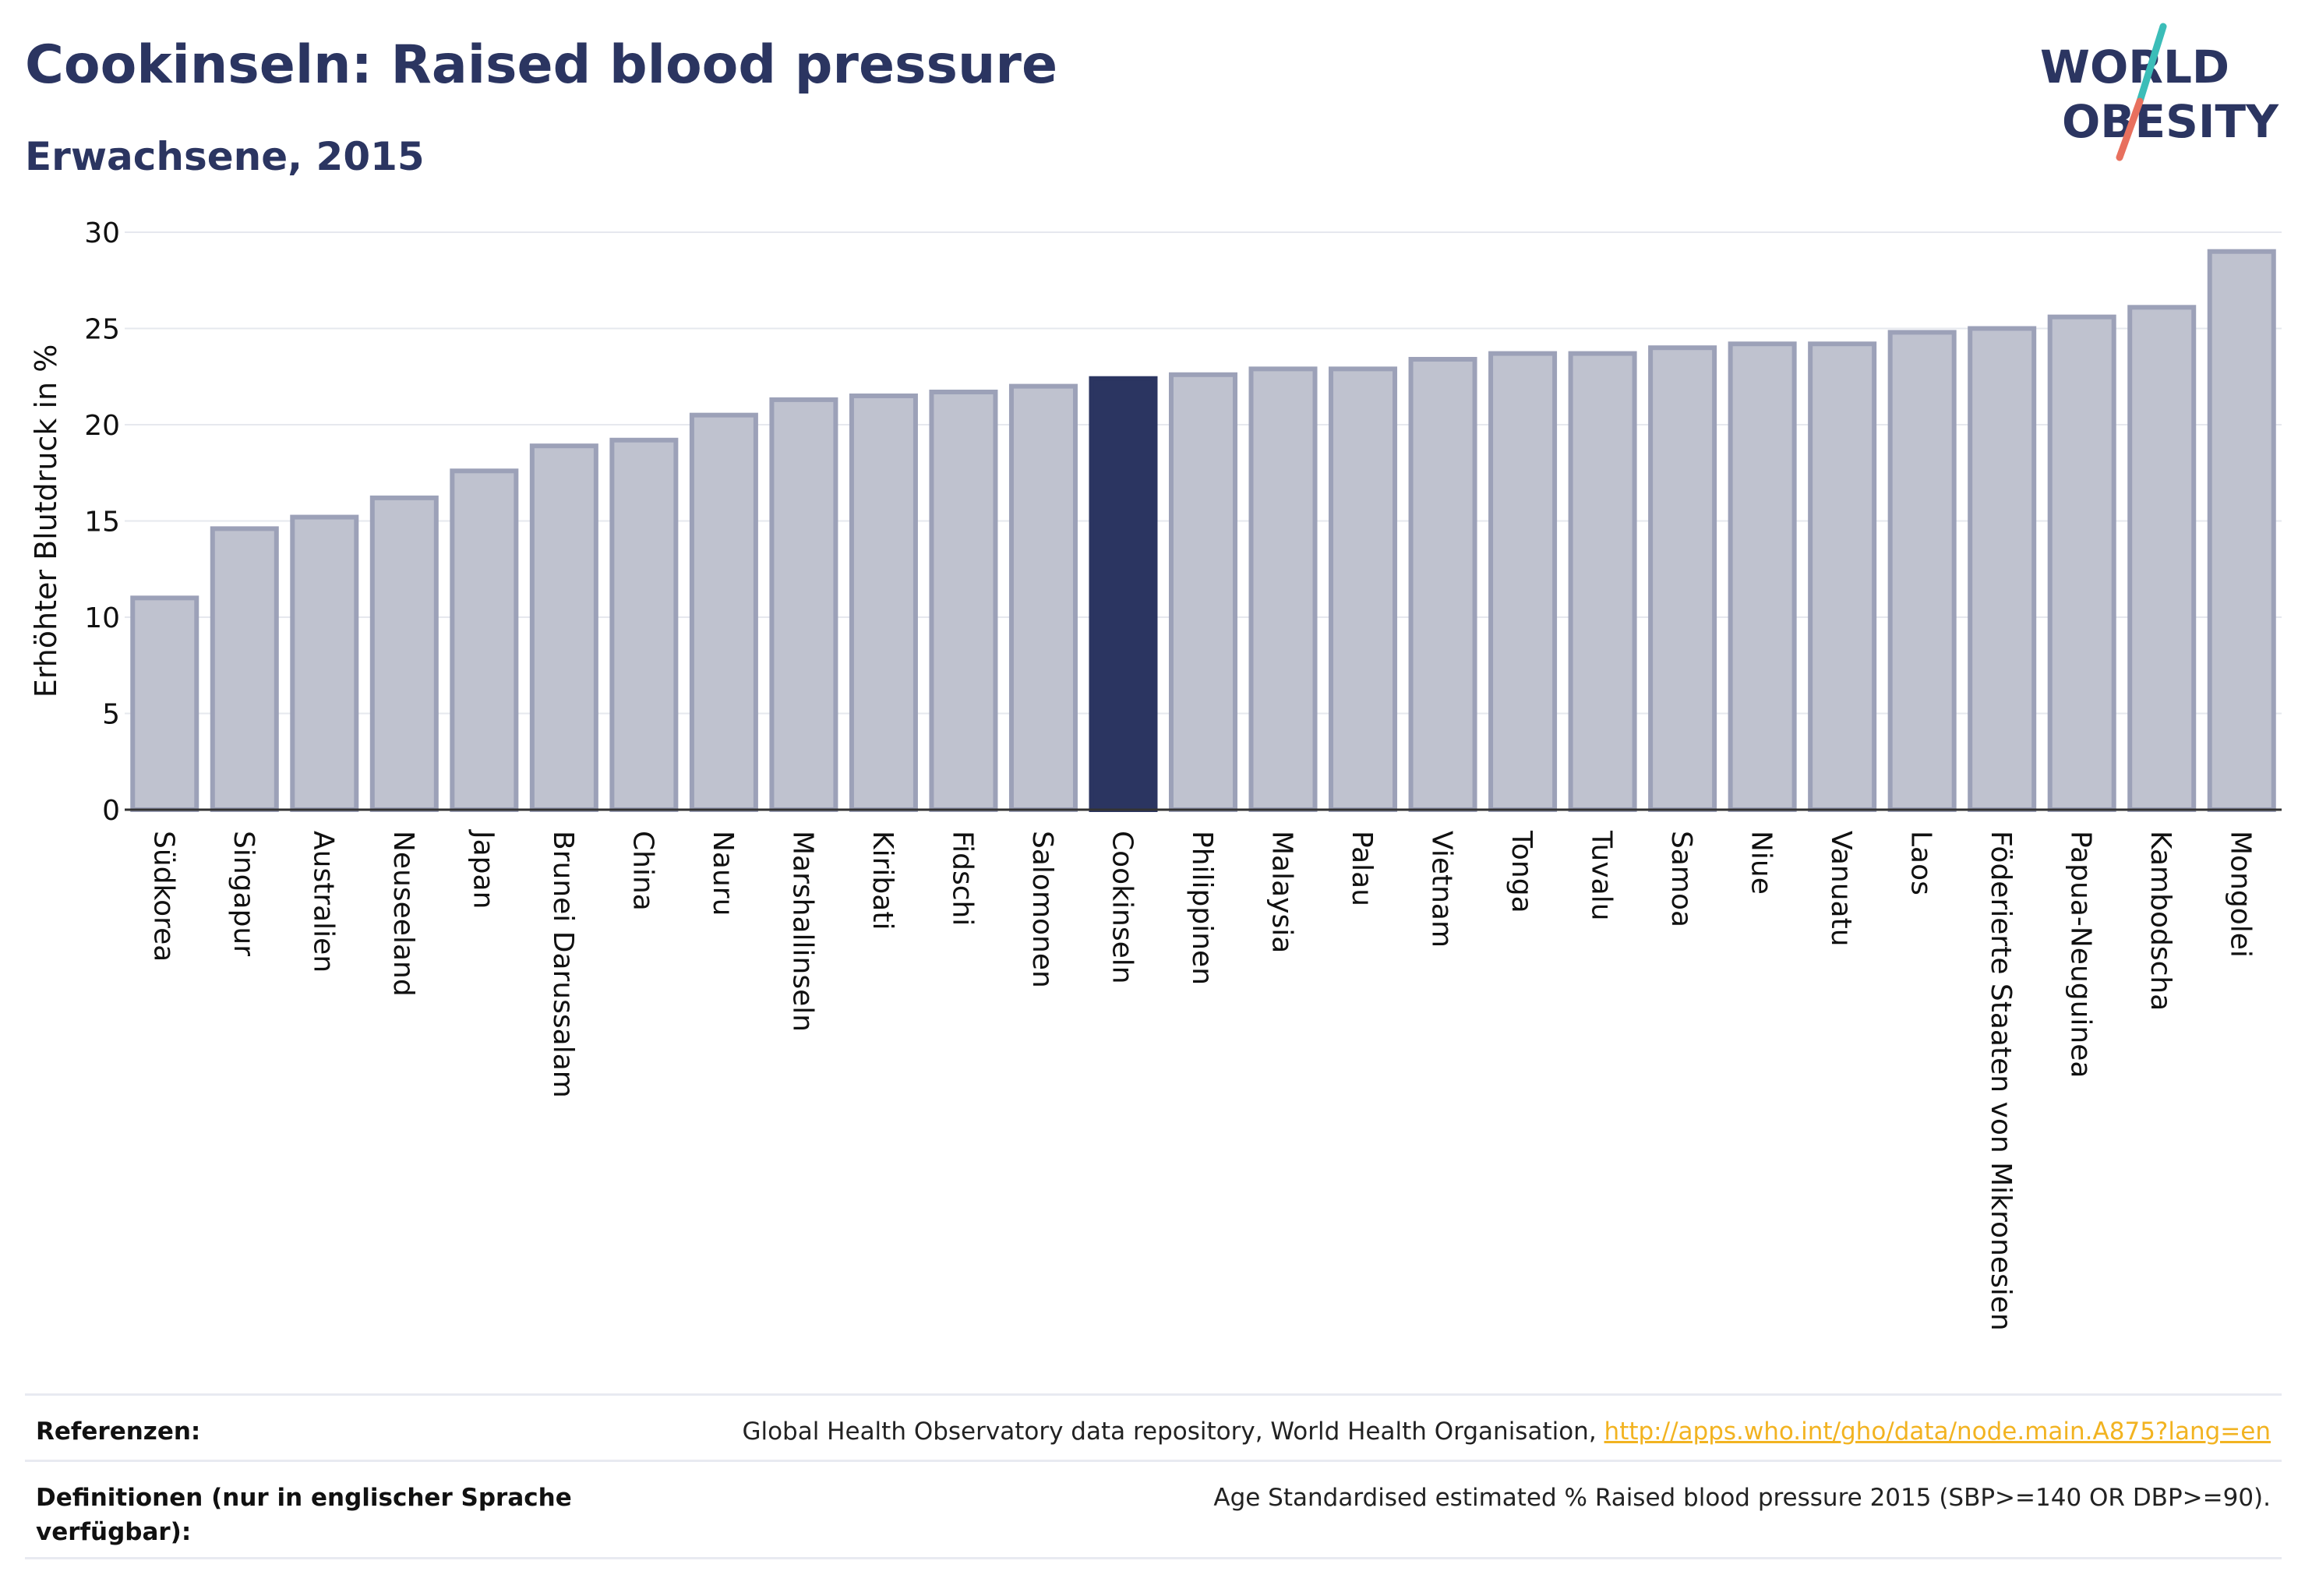 Image resolution: width=2305 pixels, height=1596 pixels. Describe the element at coordinates (46, 521) in the screenshot. I see `y-axis-title: Erhöhter Blutdruck in %` at that location.